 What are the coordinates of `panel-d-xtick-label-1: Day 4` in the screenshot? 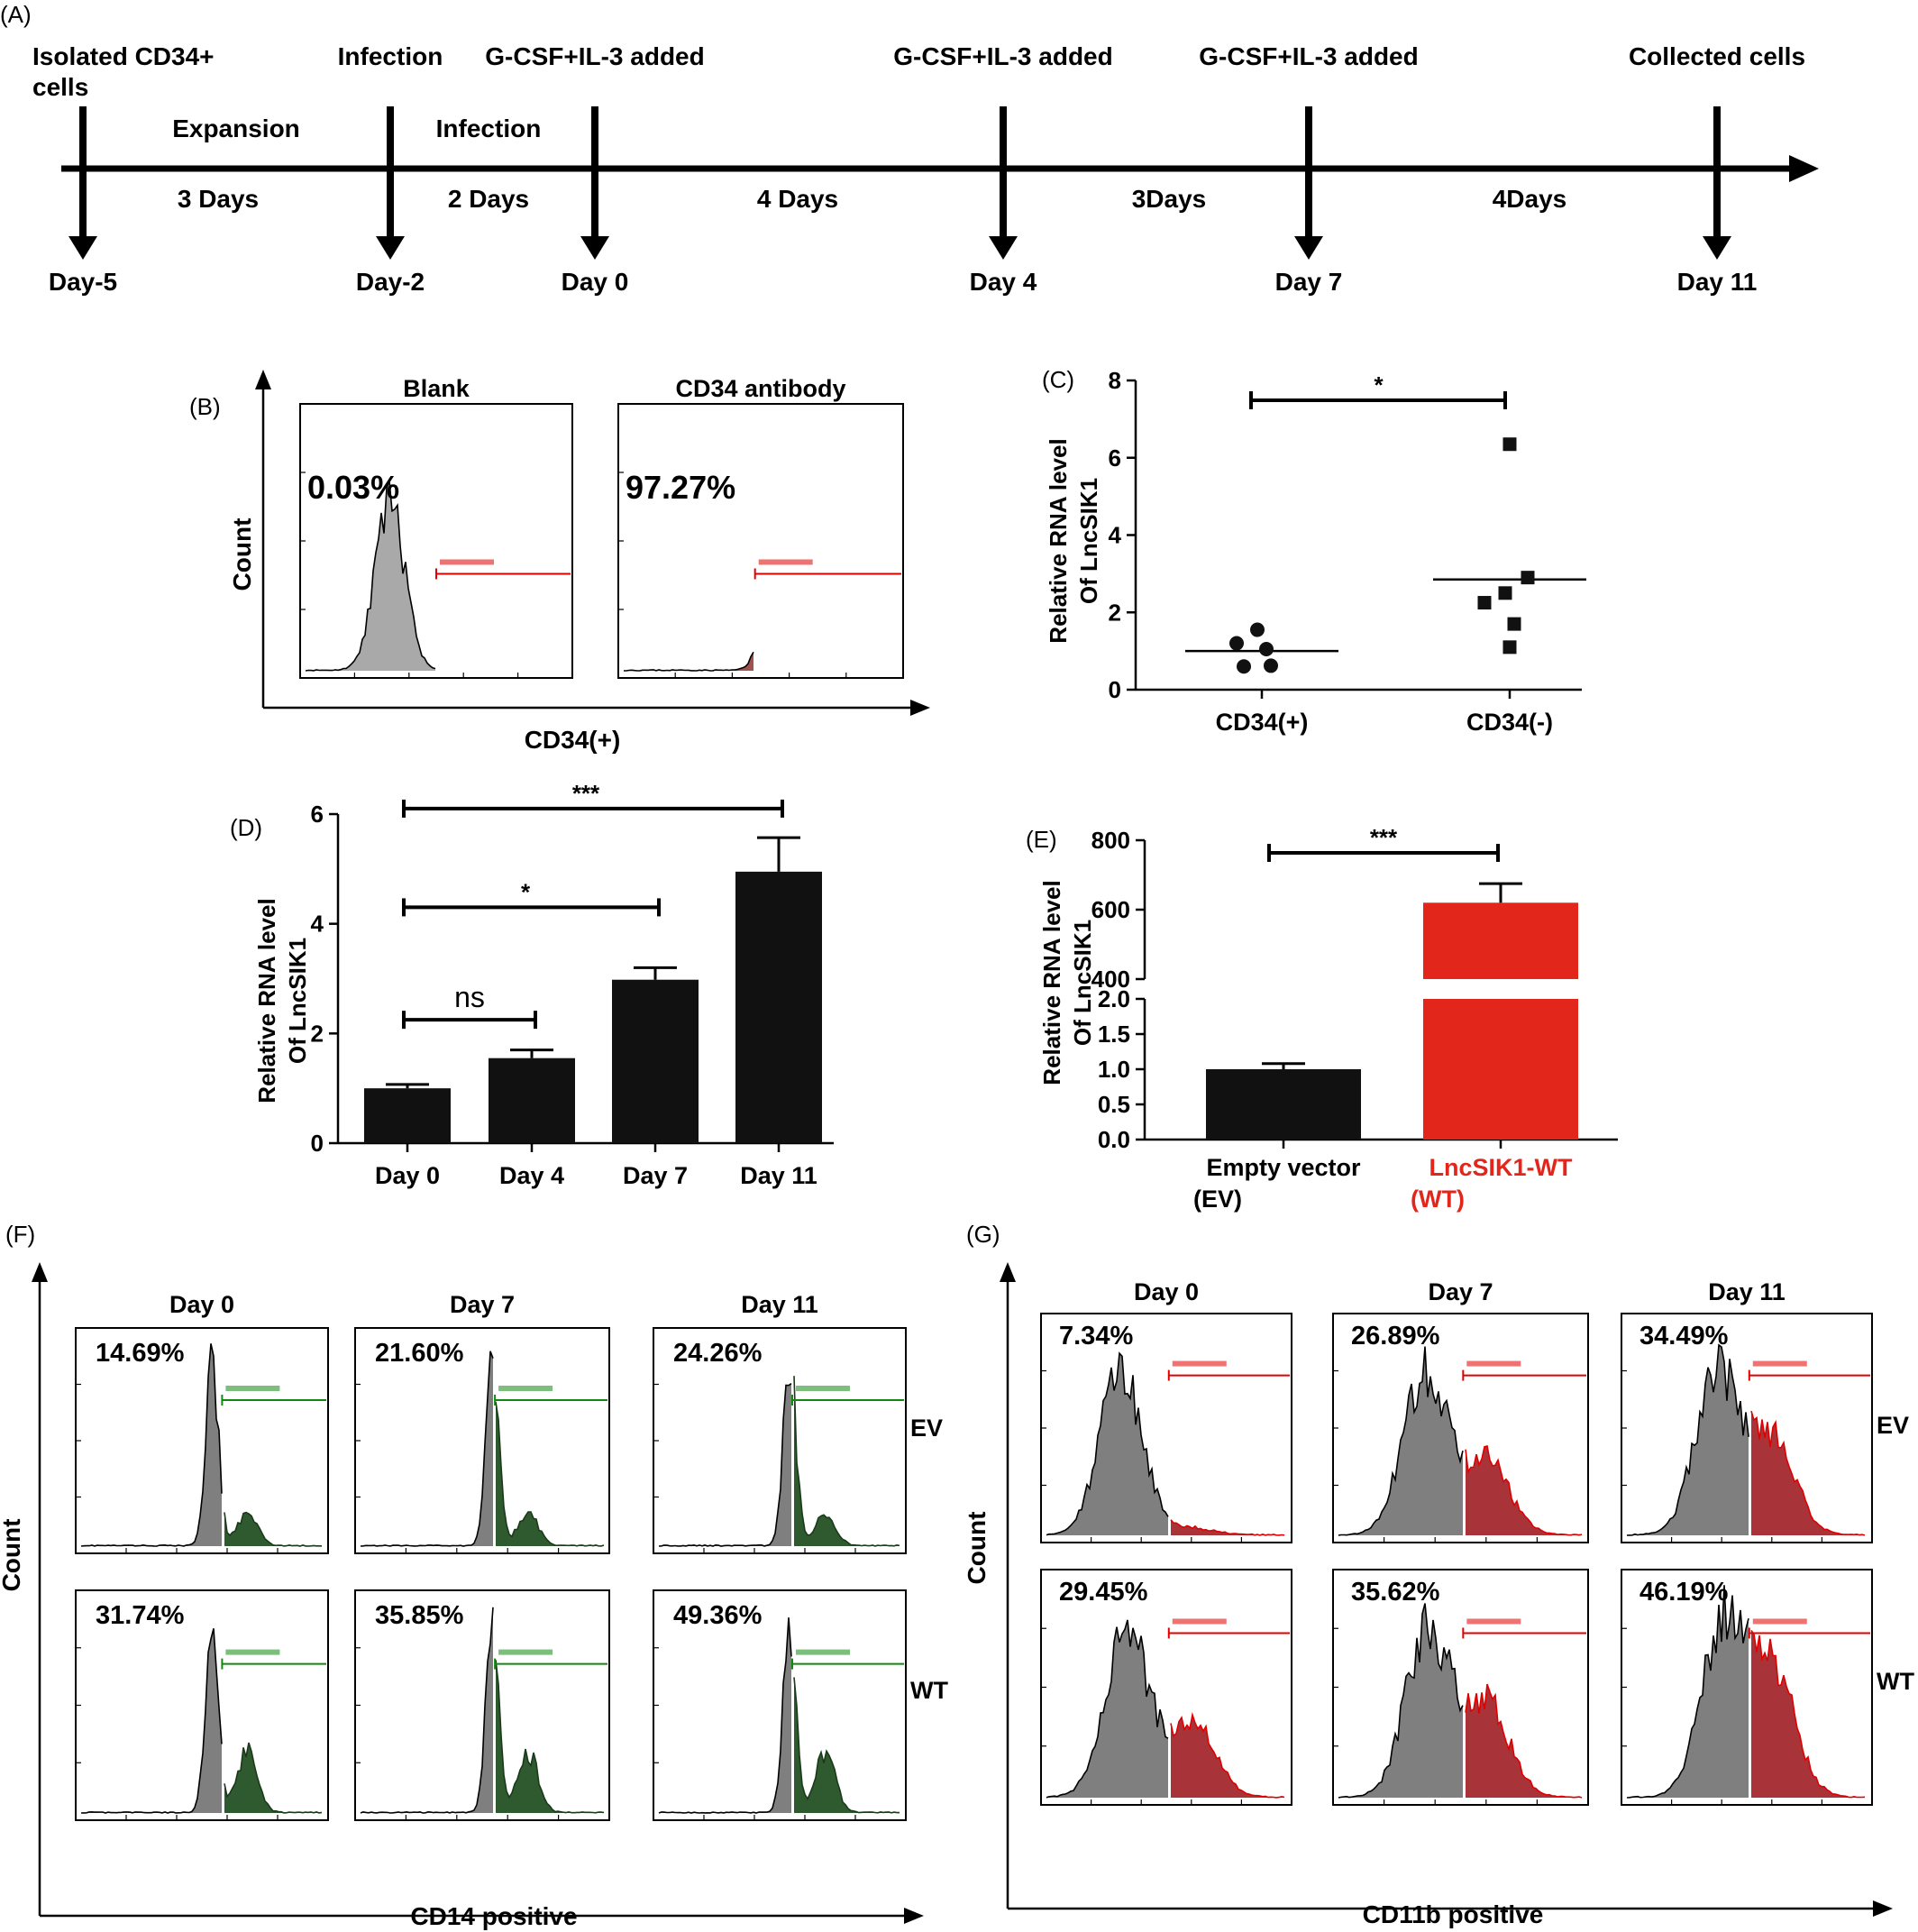 It's located at (531, 1176).